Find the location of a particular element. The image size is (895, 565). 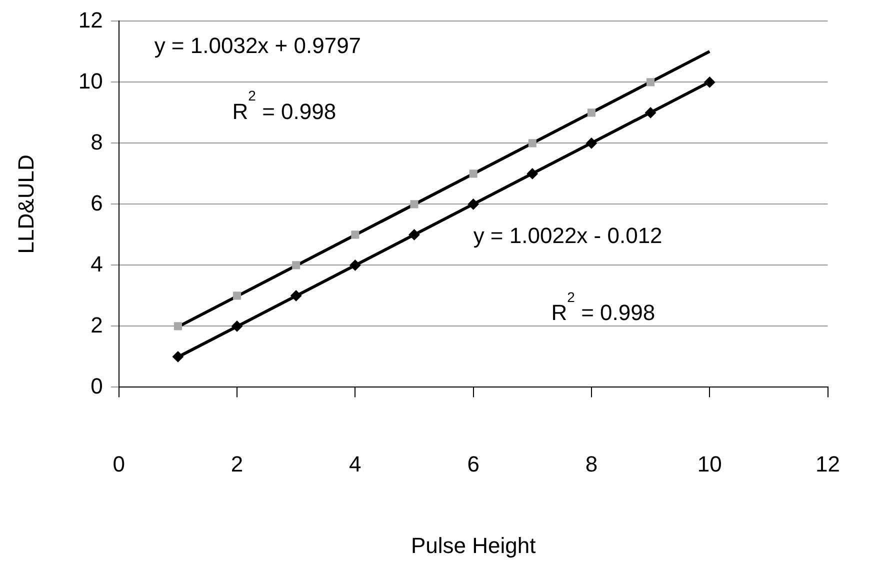

x-tick-label: 6 is located at coordinates (473, 463).